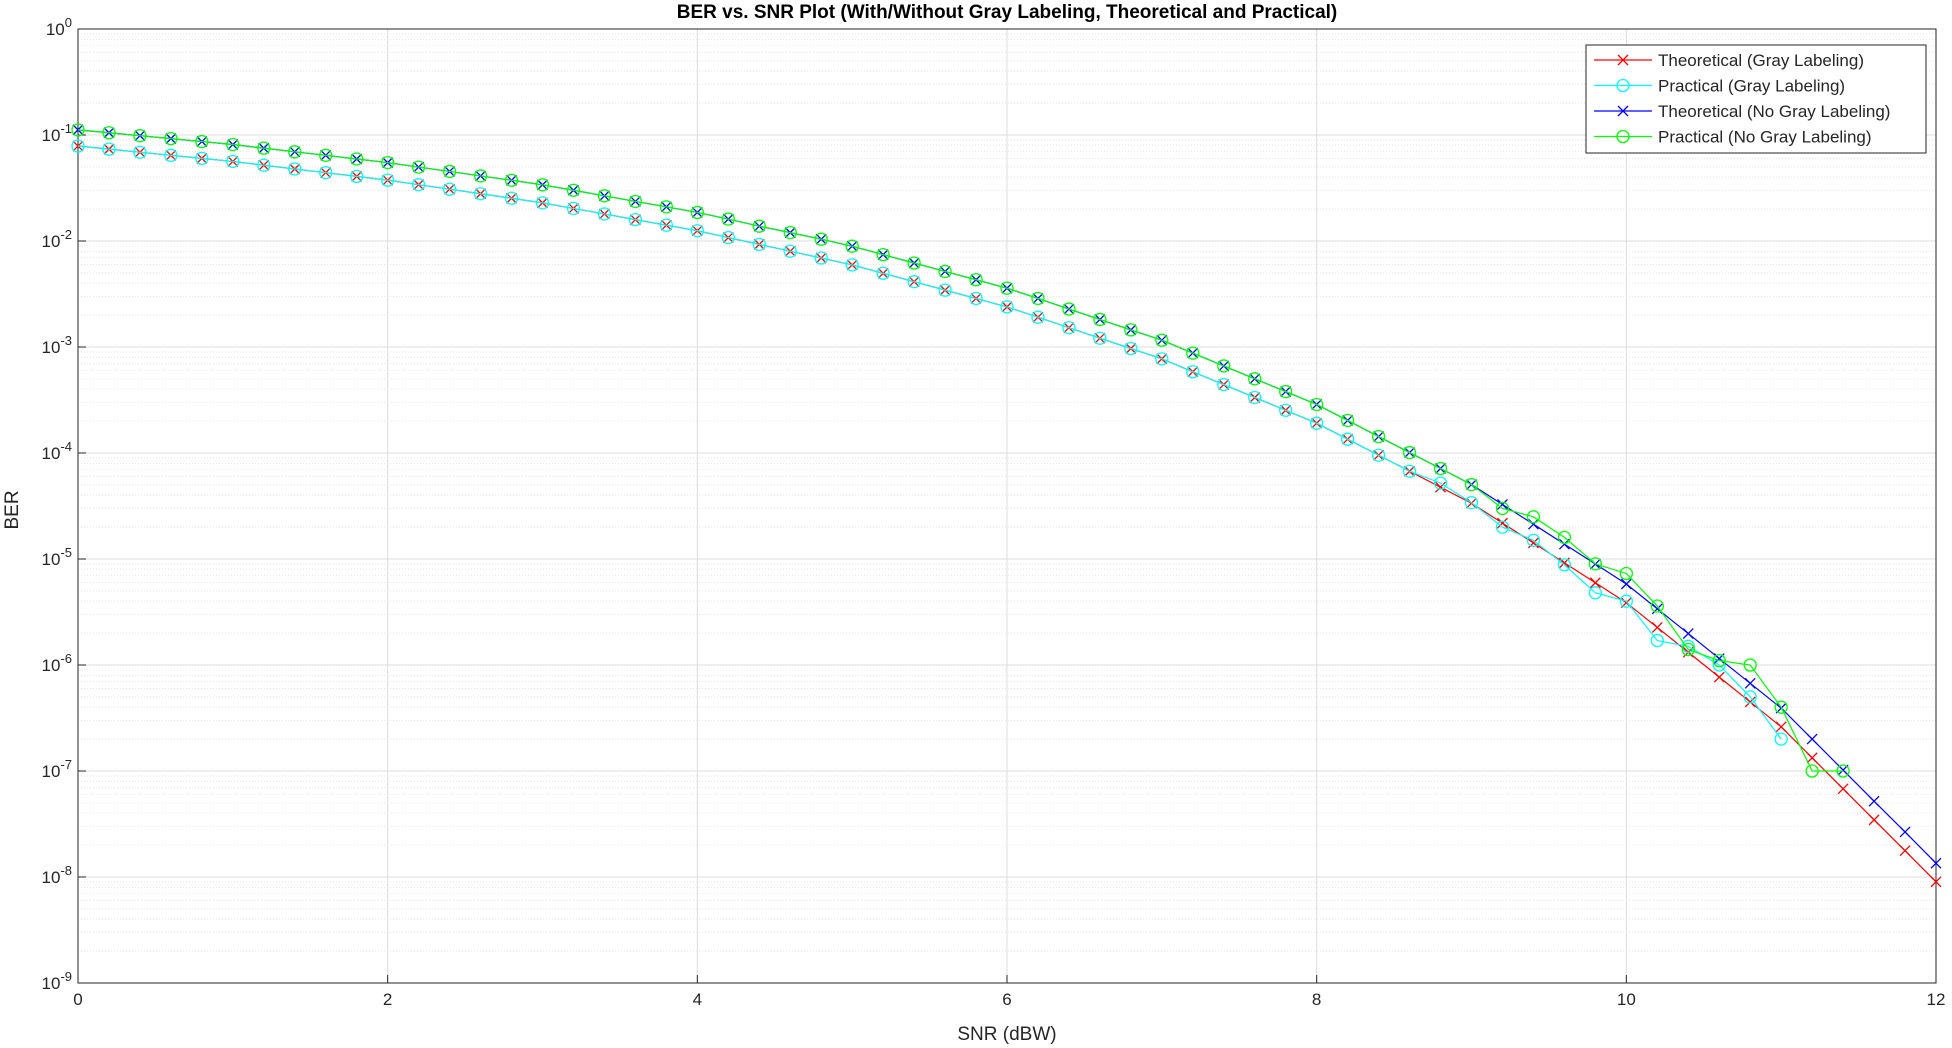 The image size is (1952, 1048). Describe the element at coordinates (66, 870) in the screenshot. I see `y-tick-exponent: -8` at that location.